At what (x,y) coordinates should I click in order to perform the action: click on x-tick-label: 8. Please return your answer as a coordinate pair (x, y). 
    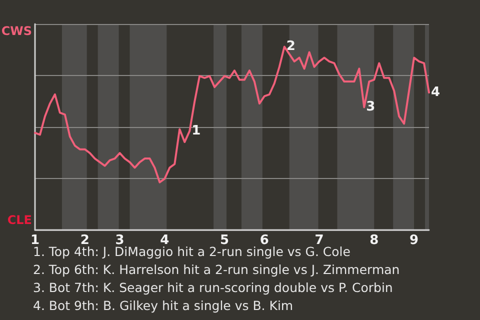
    Looking at the image, I should click on (374, 240).